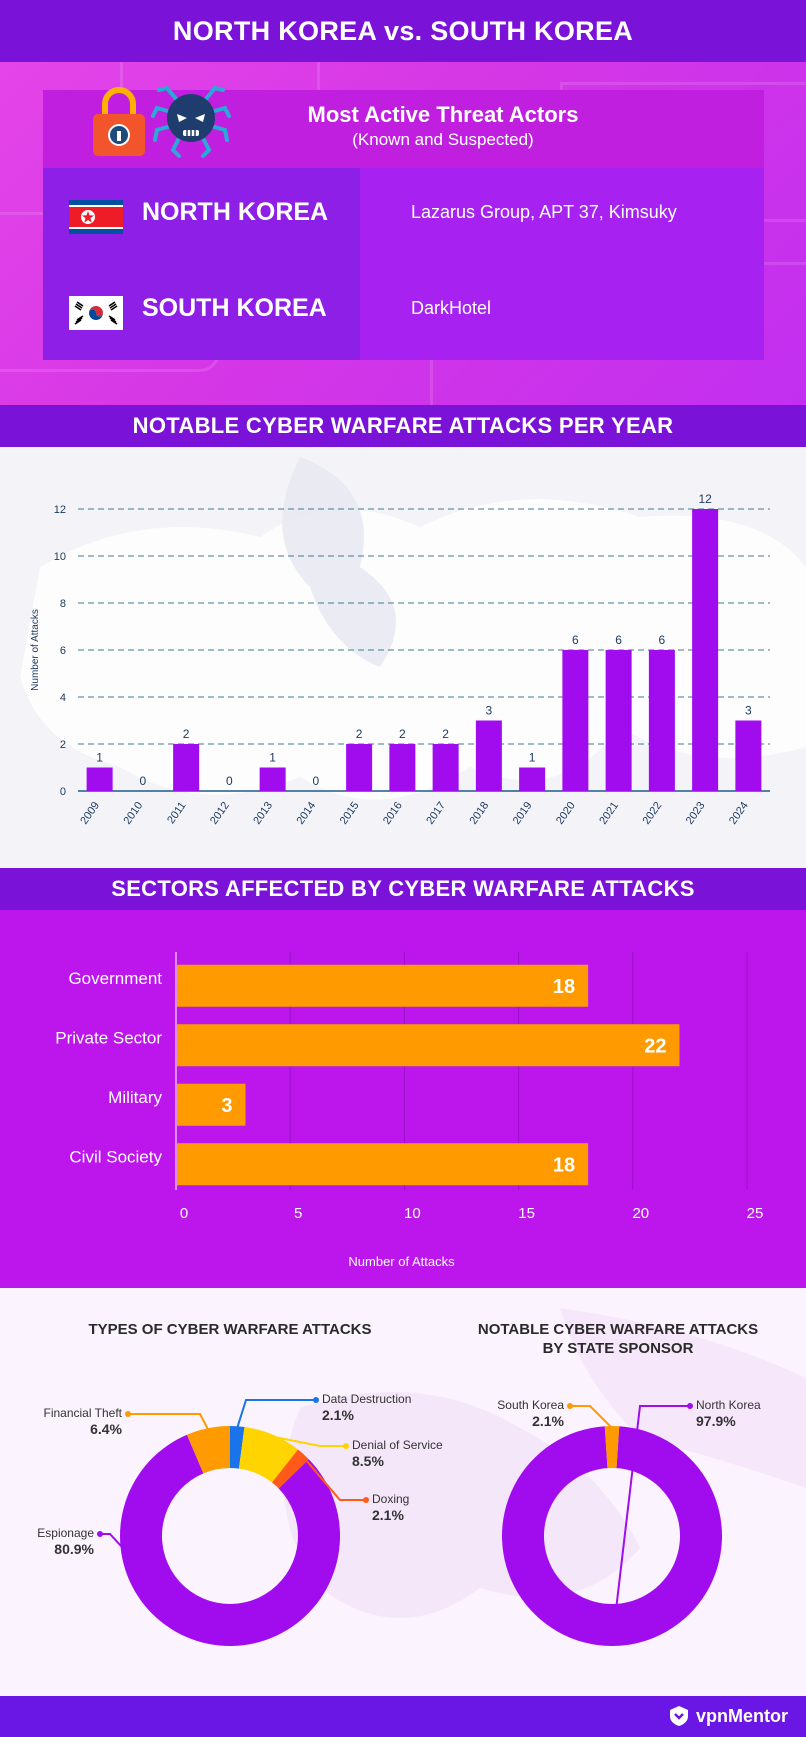  What do you see at coordinates (403, 426) in the screenshot?
I see `attacks-per-year-header: NOTABLE CYBER WARFARE ATTACKS PER YEAR` at bounding box center [403, 426].